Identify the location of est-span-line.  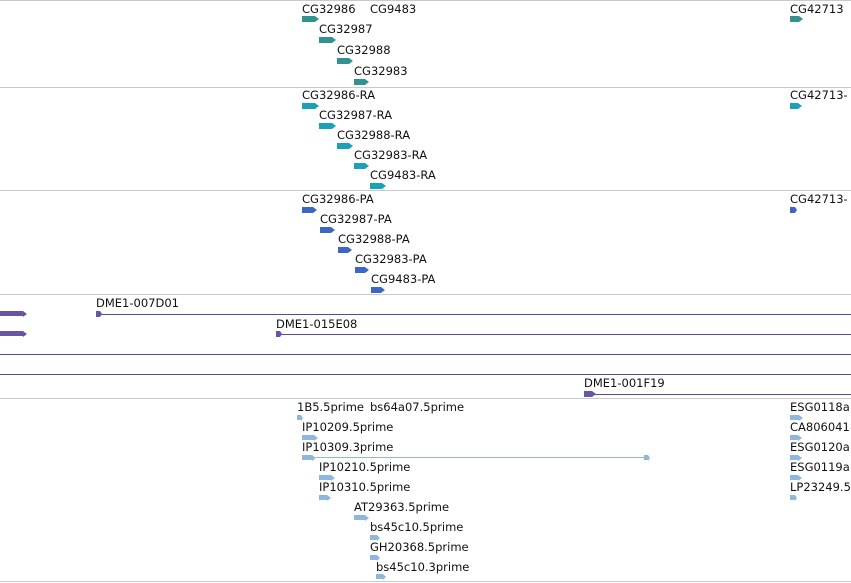
(481, 457).